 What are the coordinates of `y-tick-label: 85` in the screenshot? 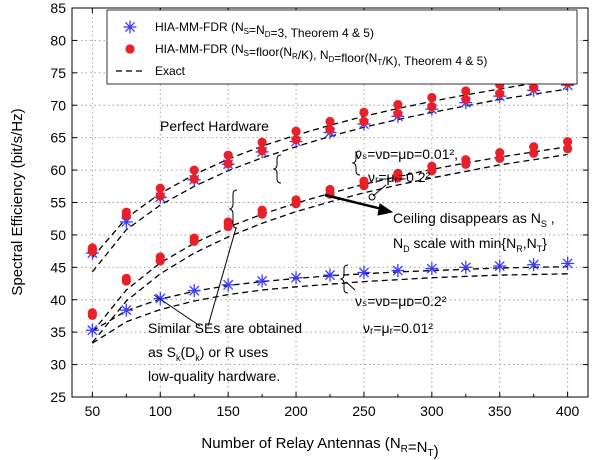 It's located at (58, 8).